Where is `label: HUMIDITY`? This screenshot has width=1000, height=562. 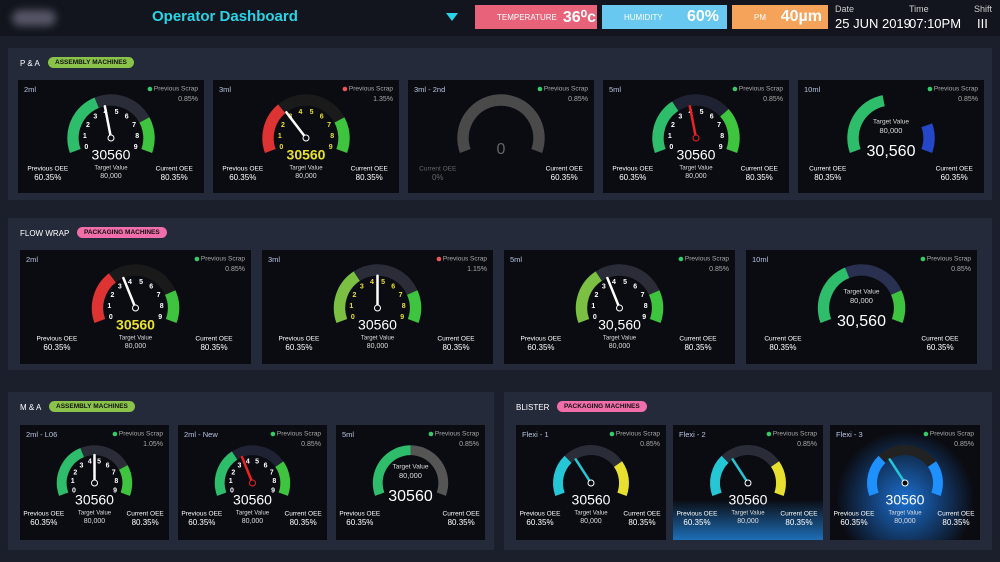
label: HUMIDITY is located at coordinates (643, 17).